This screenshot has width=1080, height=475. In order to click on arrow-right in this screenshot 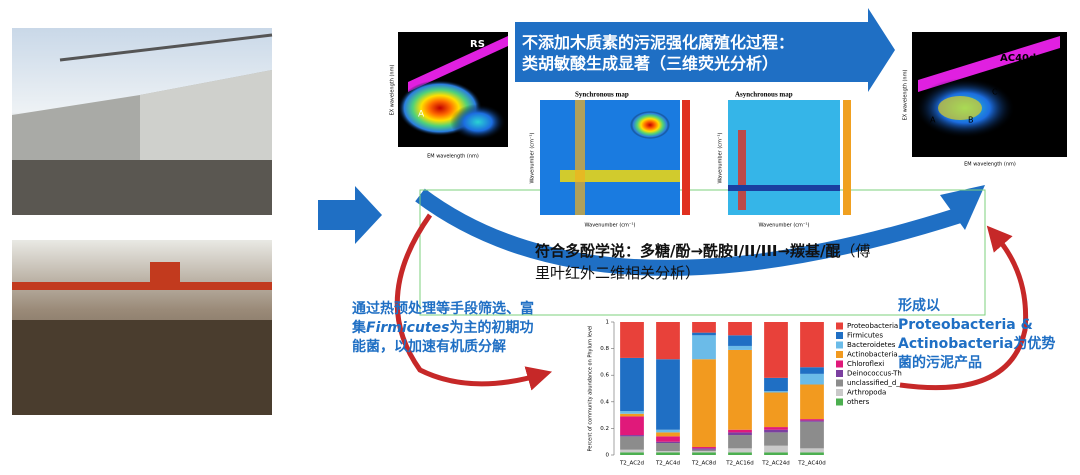, I will do `click(350, 215)`.